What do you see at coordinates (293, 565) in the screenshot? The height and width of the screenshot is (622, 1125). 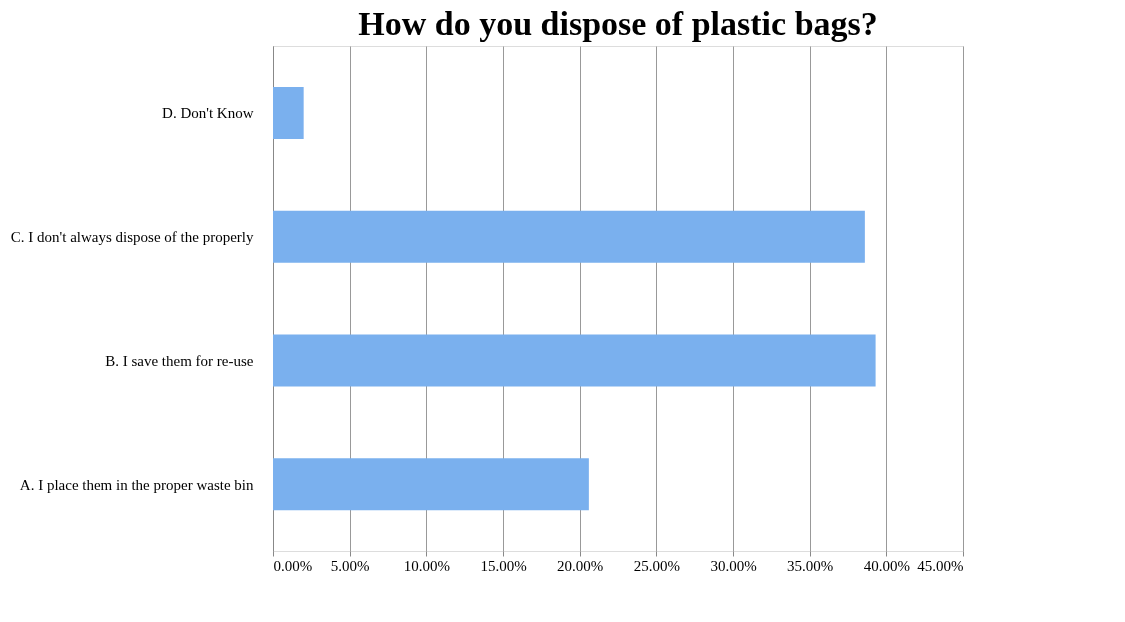 I see `x-tick-label: 0.00%` at bounding box center [293, 565].